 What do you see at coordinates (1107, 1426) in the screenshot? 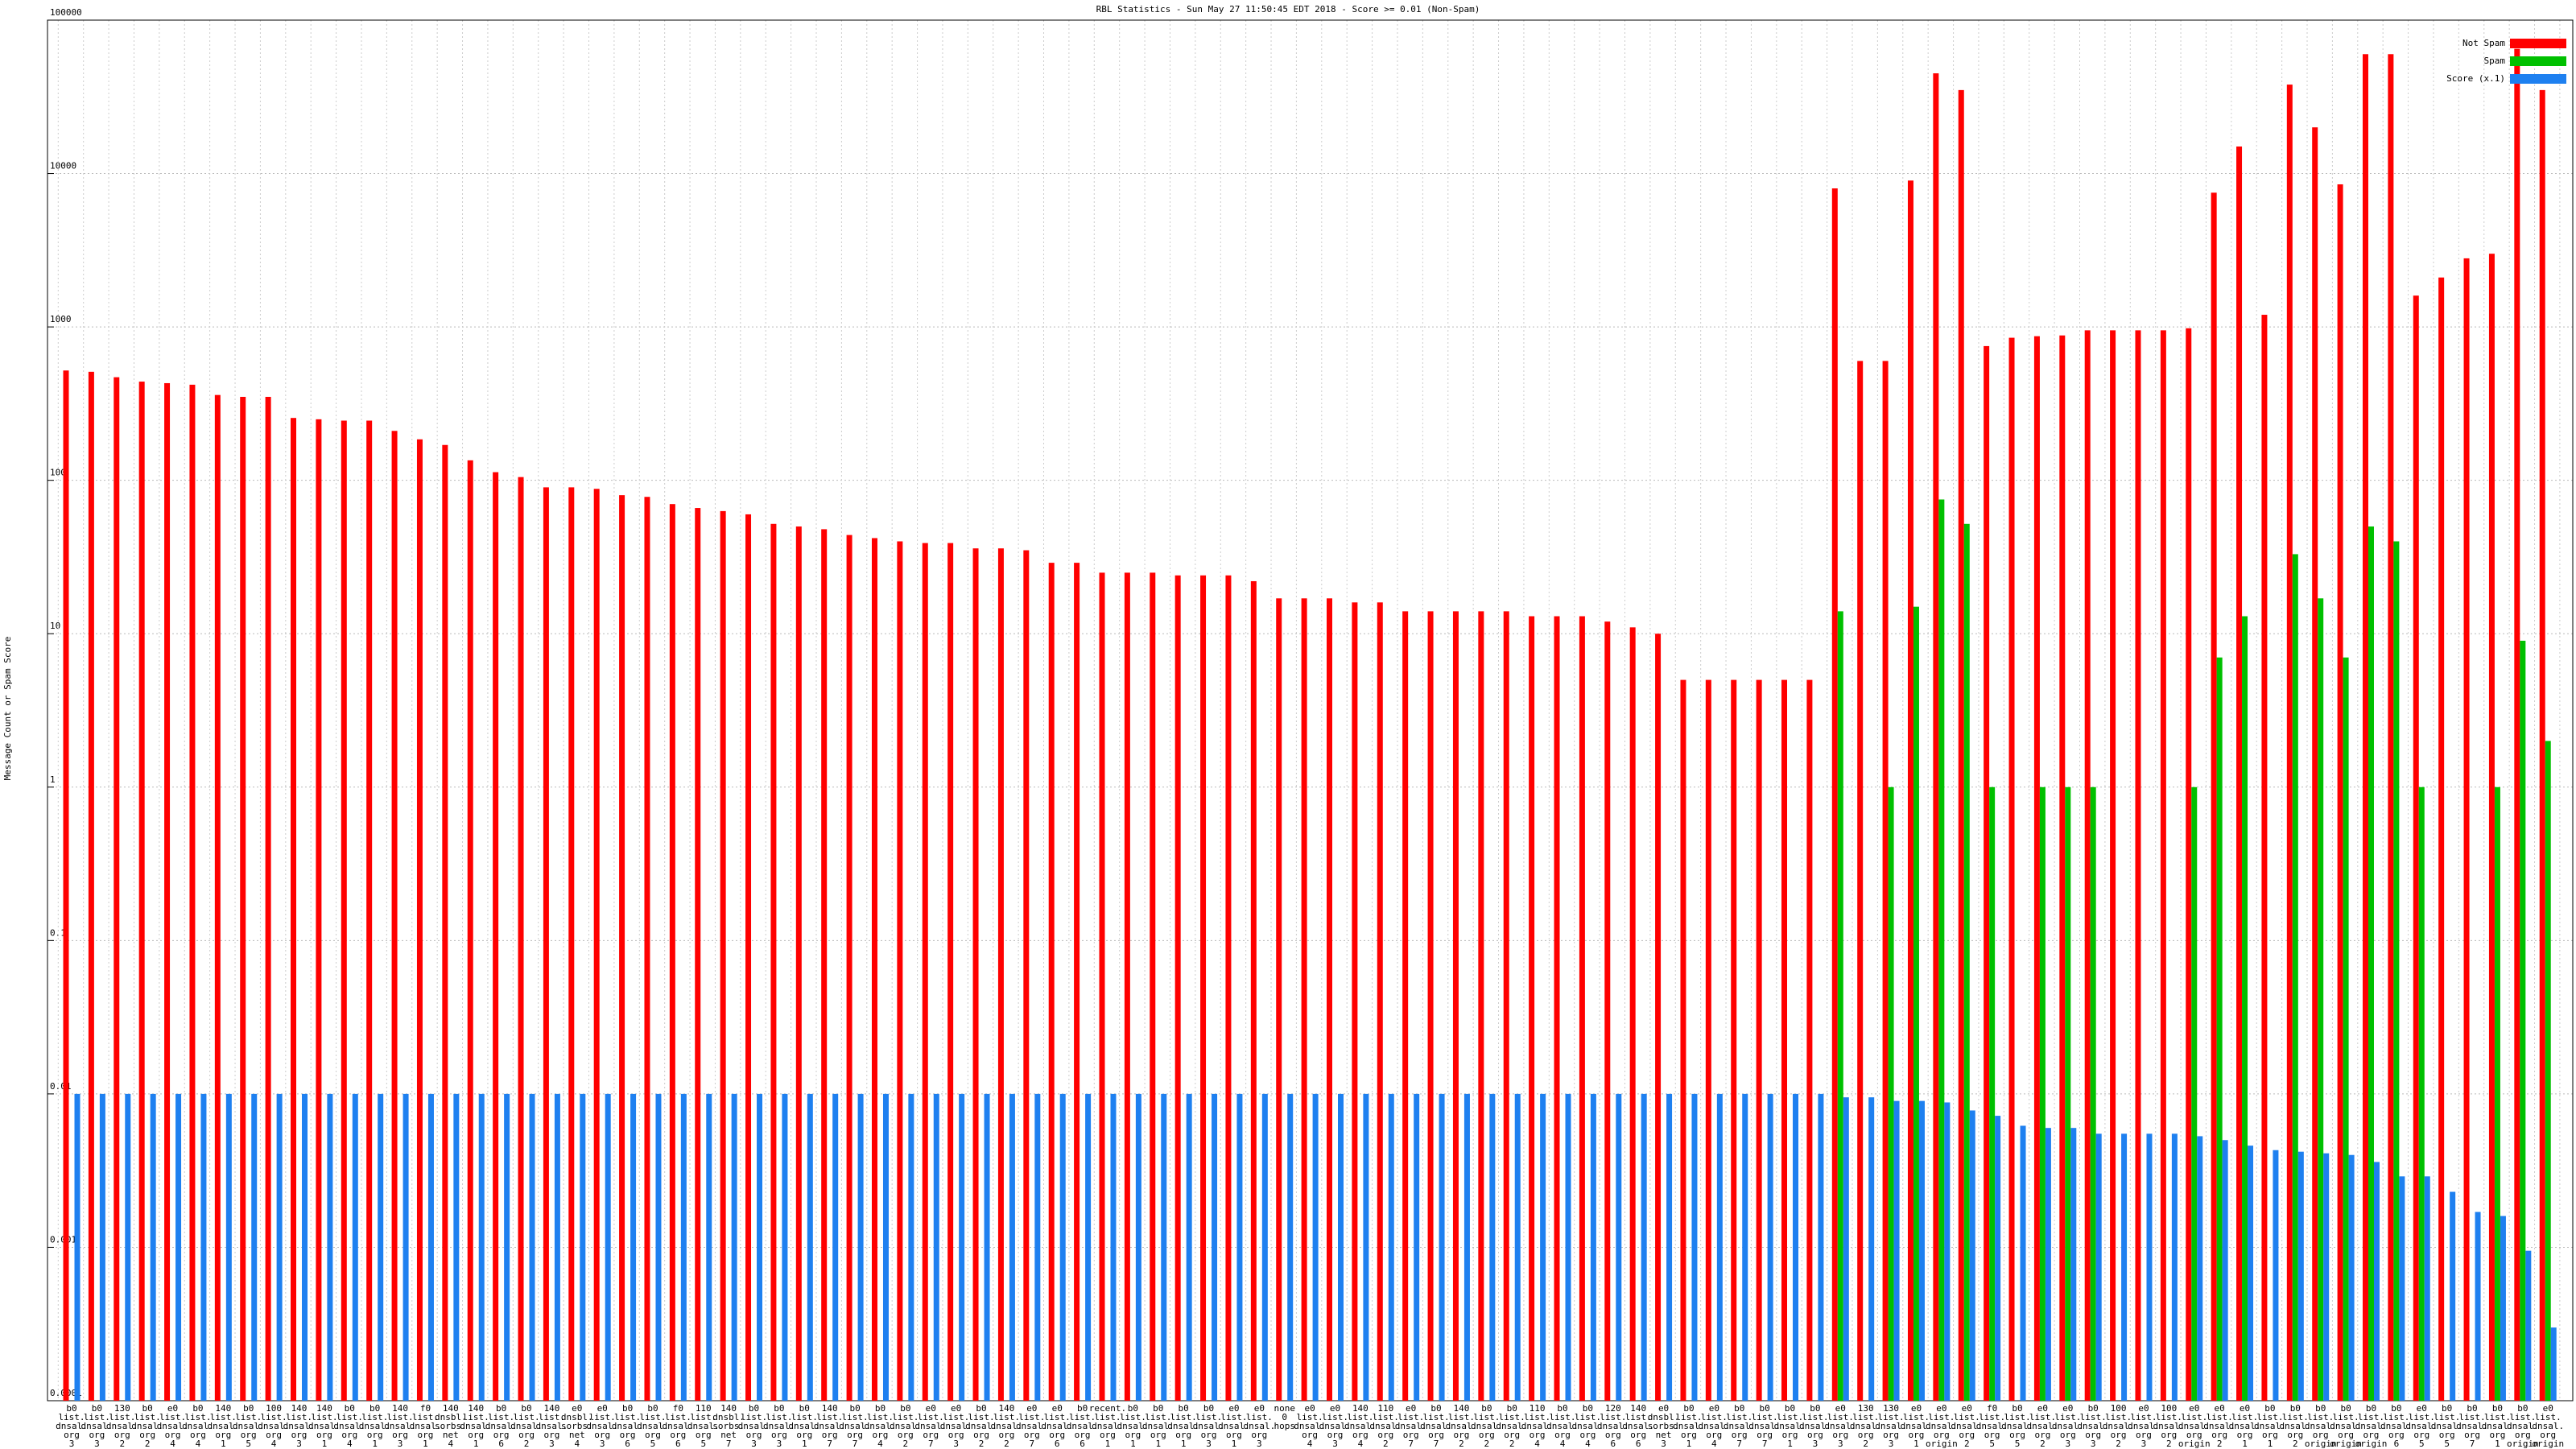
I see `x-tick-label: recent.list.dnsal.org1hop` at bounding box center [1107, 1426].